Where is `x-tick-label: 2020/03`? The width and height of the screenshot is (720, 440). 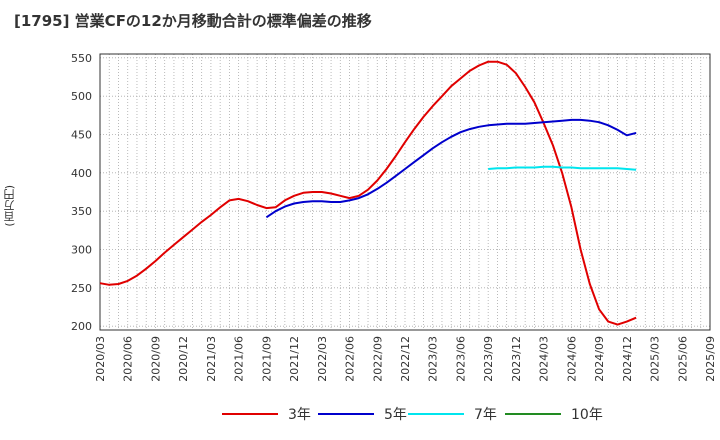
x-tick-label: 2020/03 is located at coordinates (100, 359).